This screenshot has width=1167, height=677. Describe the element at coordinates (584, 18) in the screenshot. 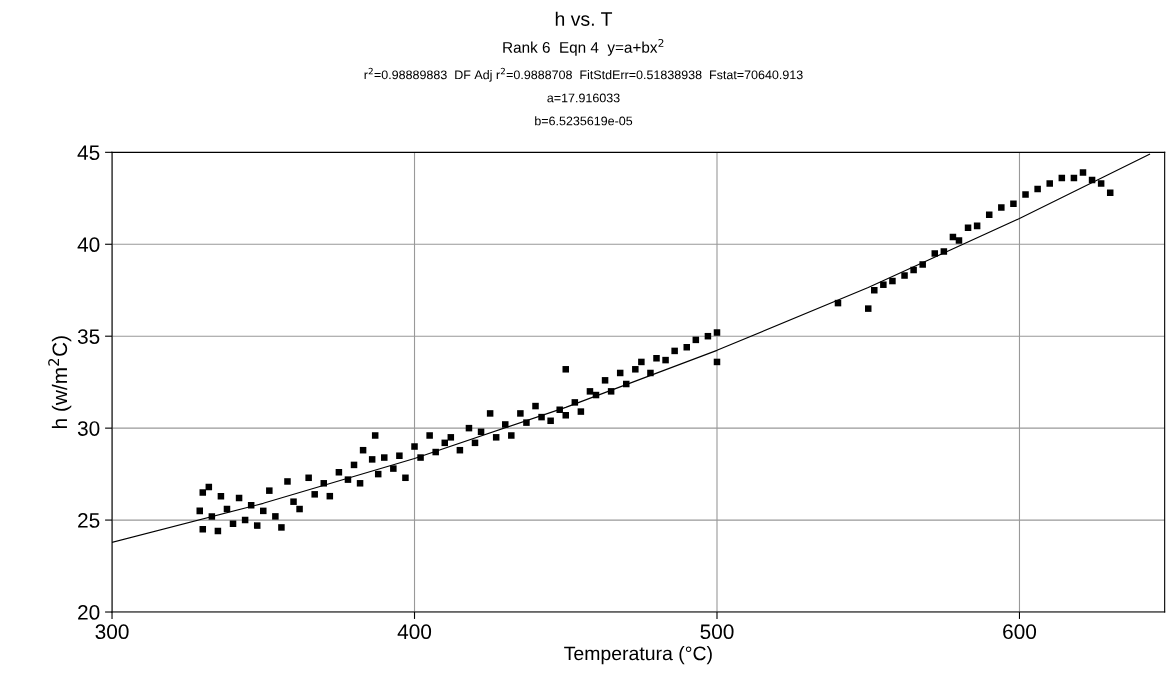

I see `chart-title: h vs. T` at that location.